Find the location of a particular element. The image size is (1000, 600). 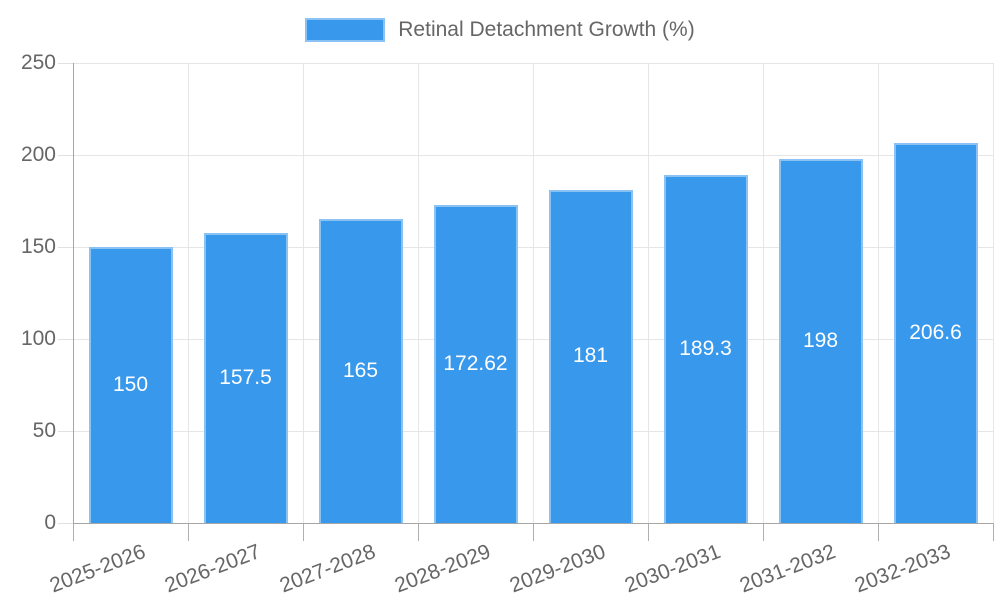

x-tick-label: 2025-2026 is located at coordinates (97, 569).